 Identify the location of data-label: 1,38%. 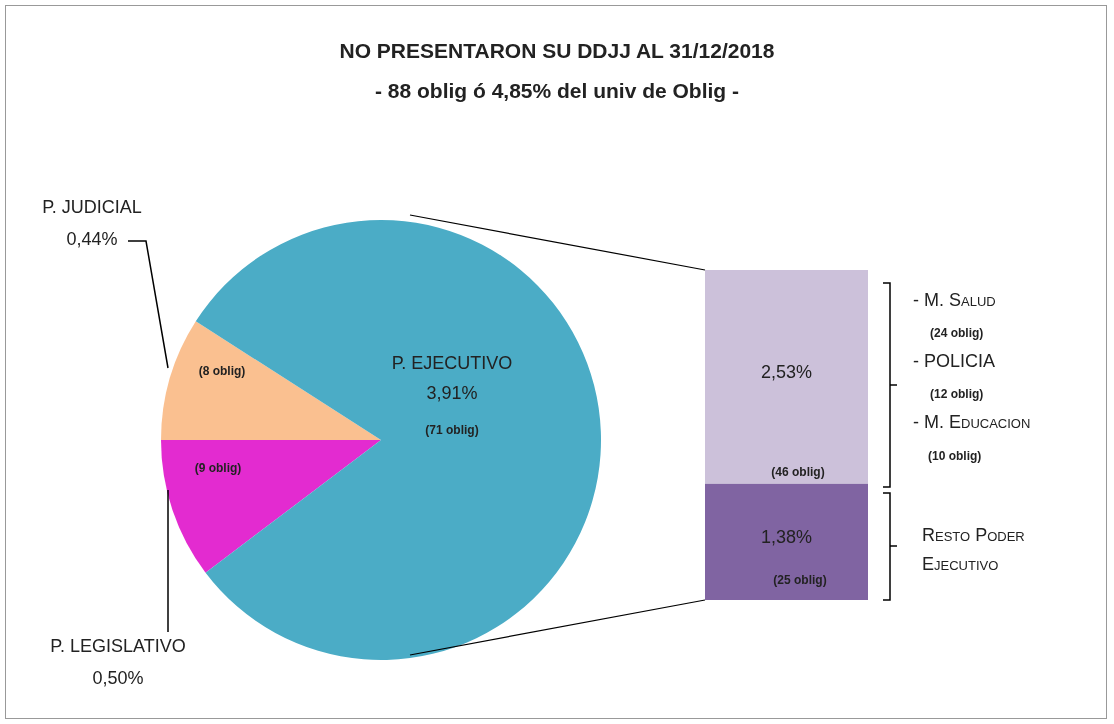
(786, 536).